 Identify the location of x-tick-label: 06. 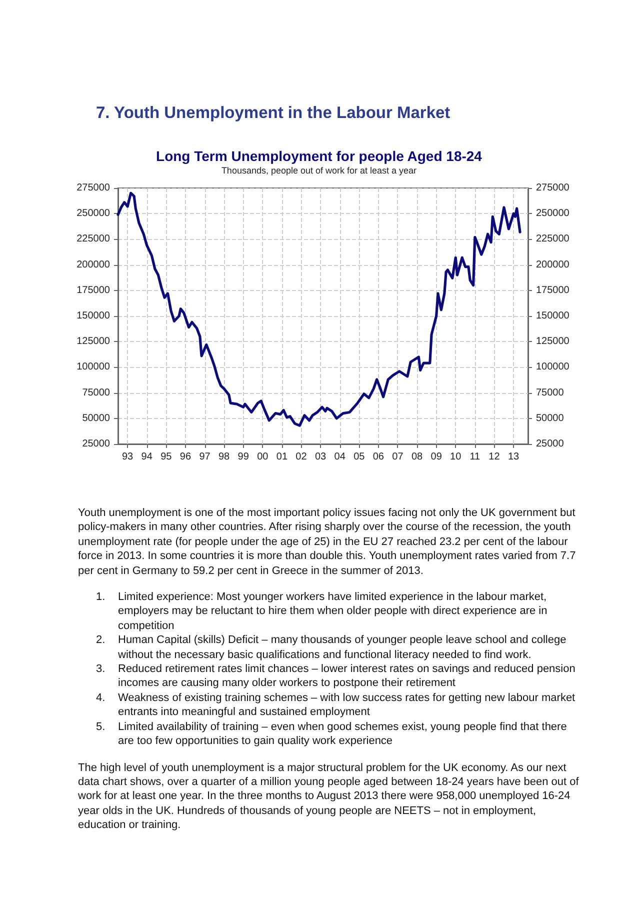
(378, 457).